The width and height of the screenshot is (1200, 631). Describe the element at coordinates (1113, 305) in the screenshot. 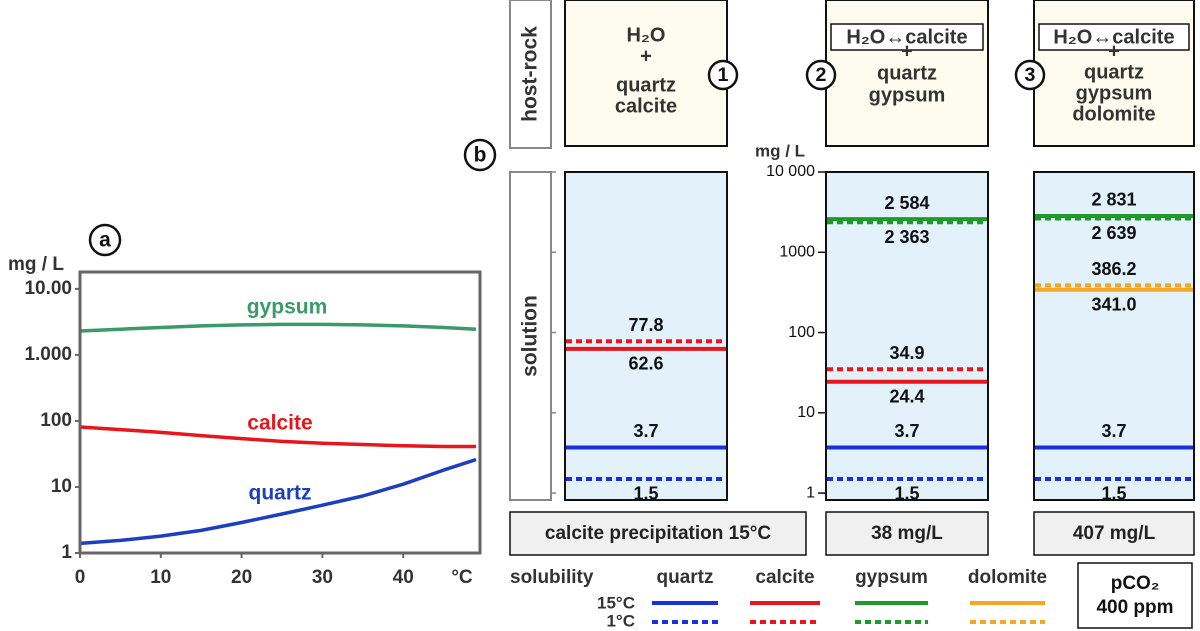

I see `value-label: 341.0` at that location.